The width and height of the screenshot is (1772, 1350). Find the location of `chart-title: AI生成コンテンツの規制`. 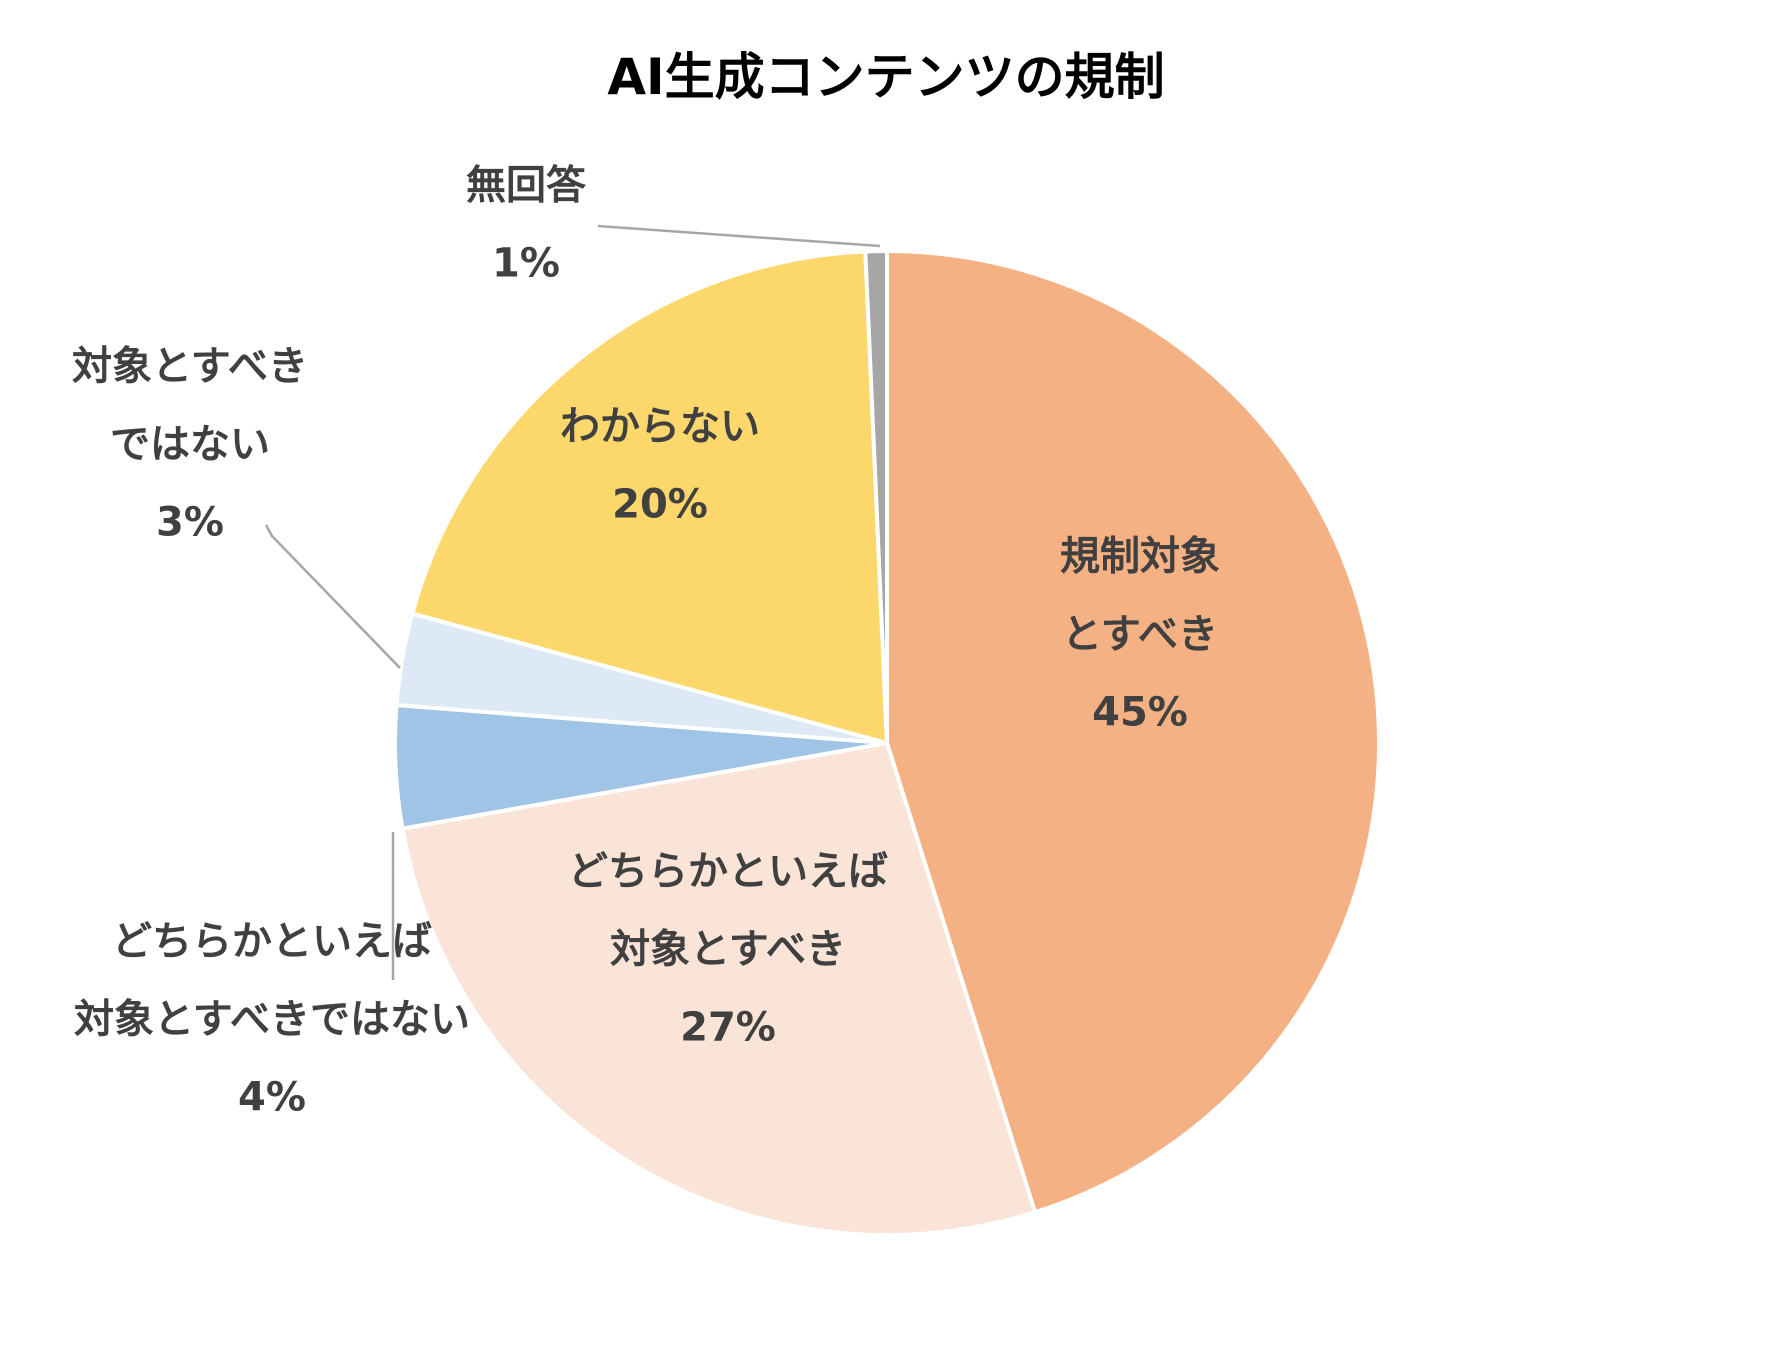

chart-title: AI生成コンテンツの規制 is located at coordinates (885, 77).